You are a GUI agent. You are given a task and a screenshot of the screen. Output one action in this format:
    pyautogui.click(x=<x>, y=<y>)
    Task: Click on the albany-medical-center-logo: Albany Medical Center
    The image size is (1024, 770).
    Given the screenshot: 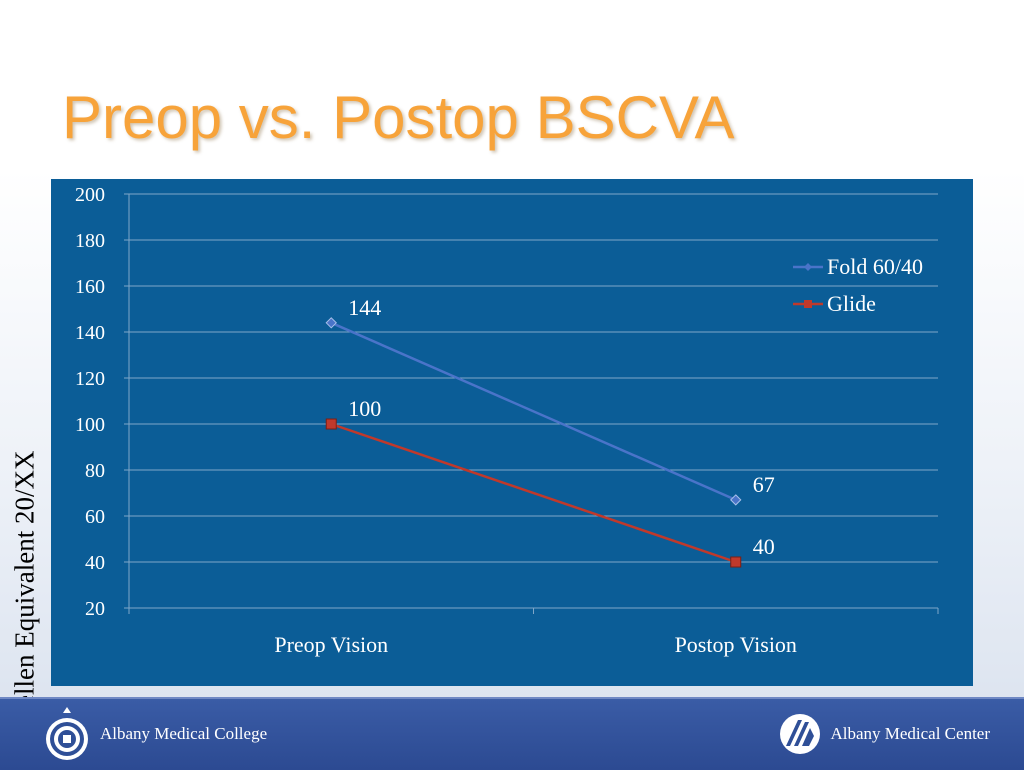 What is the action you would take?
    pyautogui.click(x=884, y=734)
    